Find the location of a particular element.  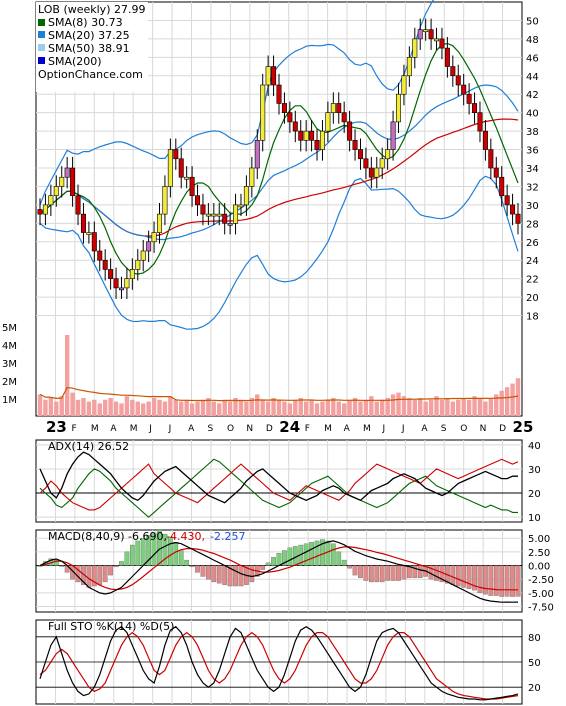

sto-tick-label: 20 is located at coordinates (534, 688).